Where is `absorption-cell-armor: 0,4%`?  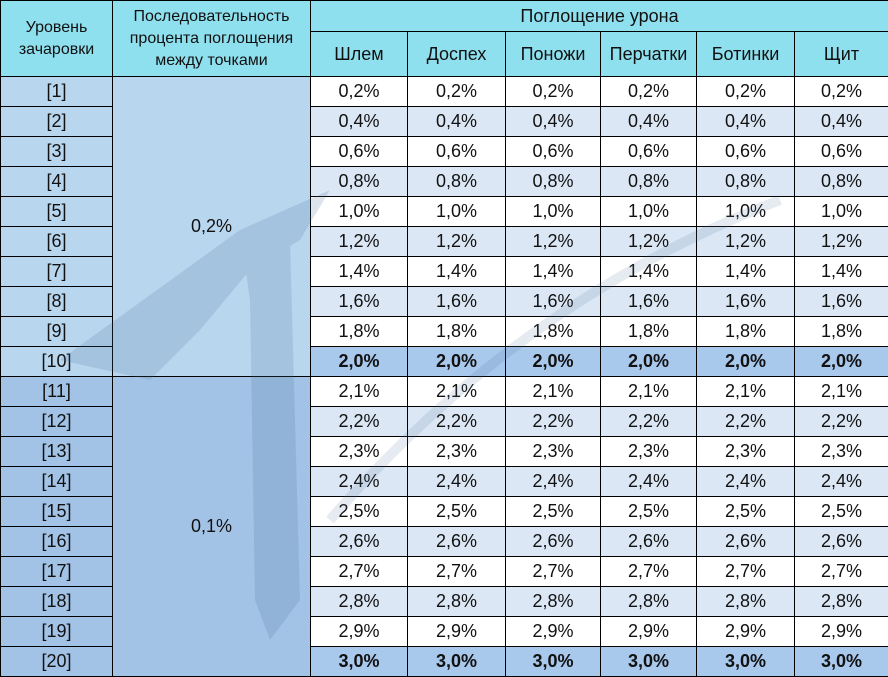 absorption-cell-armor: 0,4% is located at coordinates (456, 121).